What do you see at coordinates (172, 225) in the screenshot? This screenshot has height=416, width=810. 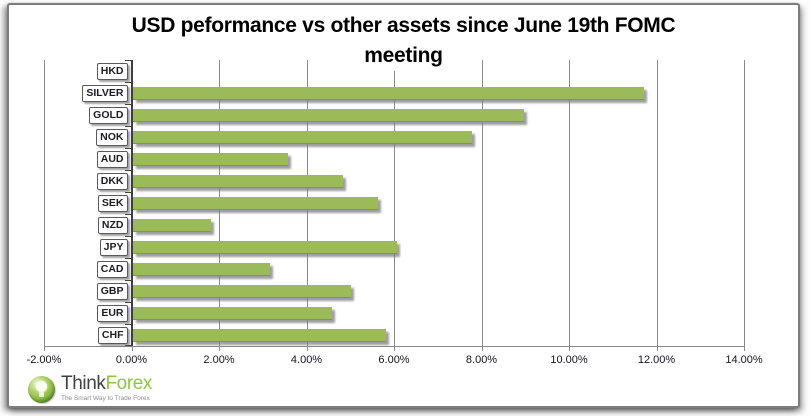 I see `bar-nzd` at bounding box center [172, 225].